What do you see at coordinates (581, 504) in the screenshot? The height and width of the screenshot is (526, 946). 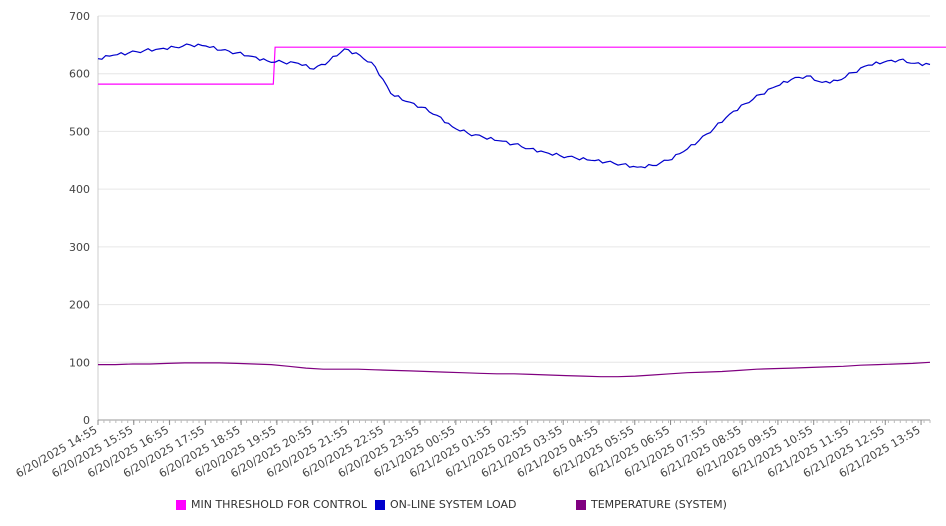 I see `legend-swatch-temperature` at bounding box center [581, 504].